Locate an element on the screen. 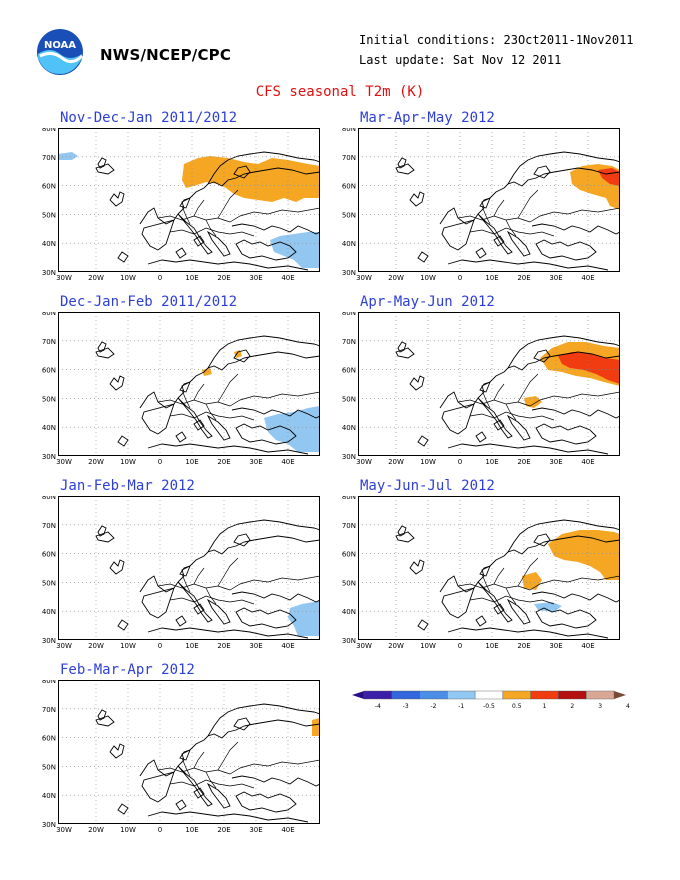 This screenshot has width=680, height=880. lat-tick-label: 40N is located at coordinates (49, 796).